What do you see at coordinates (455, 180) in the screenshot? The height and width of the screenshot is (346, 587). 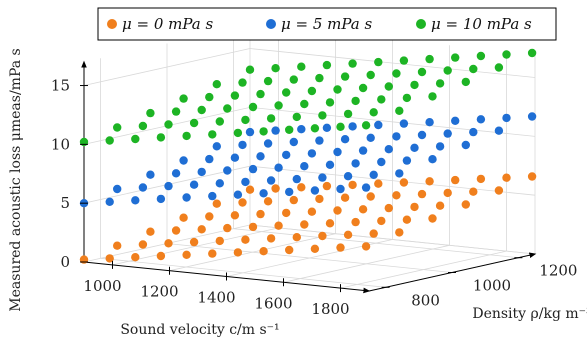 I see `point-s0-y5-x8` at bounding box center [455, 180].